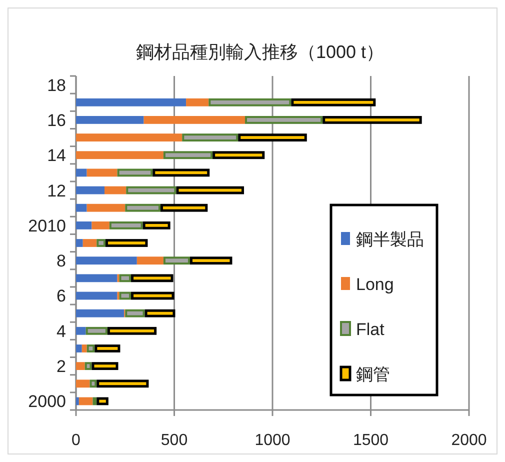 The width and height of the screenshot is (505, 462). Describe the element at coordinates (469, 440) in the screenshot. I see `x-tick-label: 2000` at that location.